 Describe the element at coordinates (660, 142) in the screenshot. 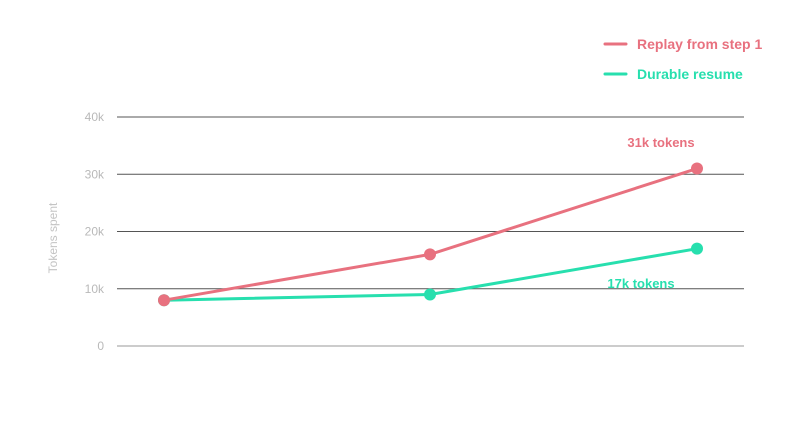

I see `series-end-label: 31k tokens` at that location.